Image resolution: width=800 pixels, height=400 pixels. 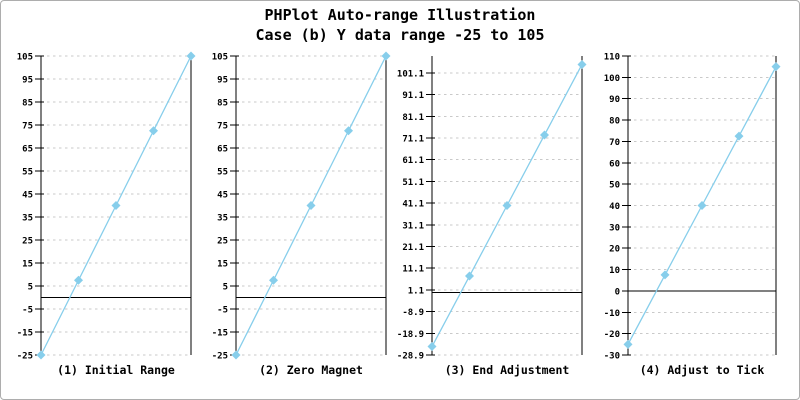 I want to click on y-tick-label: 51.1, so click(x=413, y=183).